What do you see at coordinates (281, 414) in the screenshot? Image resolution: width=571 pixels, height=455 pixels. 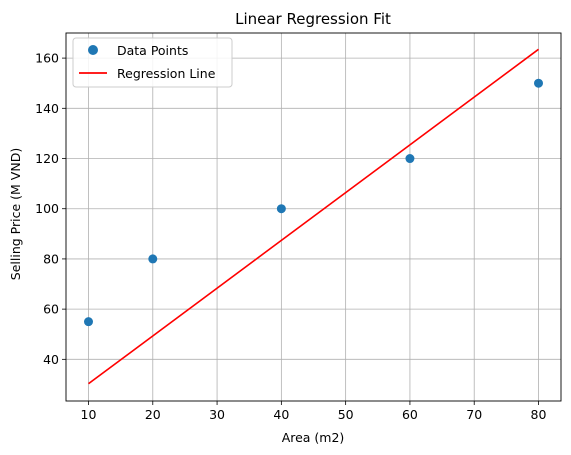 I see `x-tick-label: 40` at bounding box center [281, 414].